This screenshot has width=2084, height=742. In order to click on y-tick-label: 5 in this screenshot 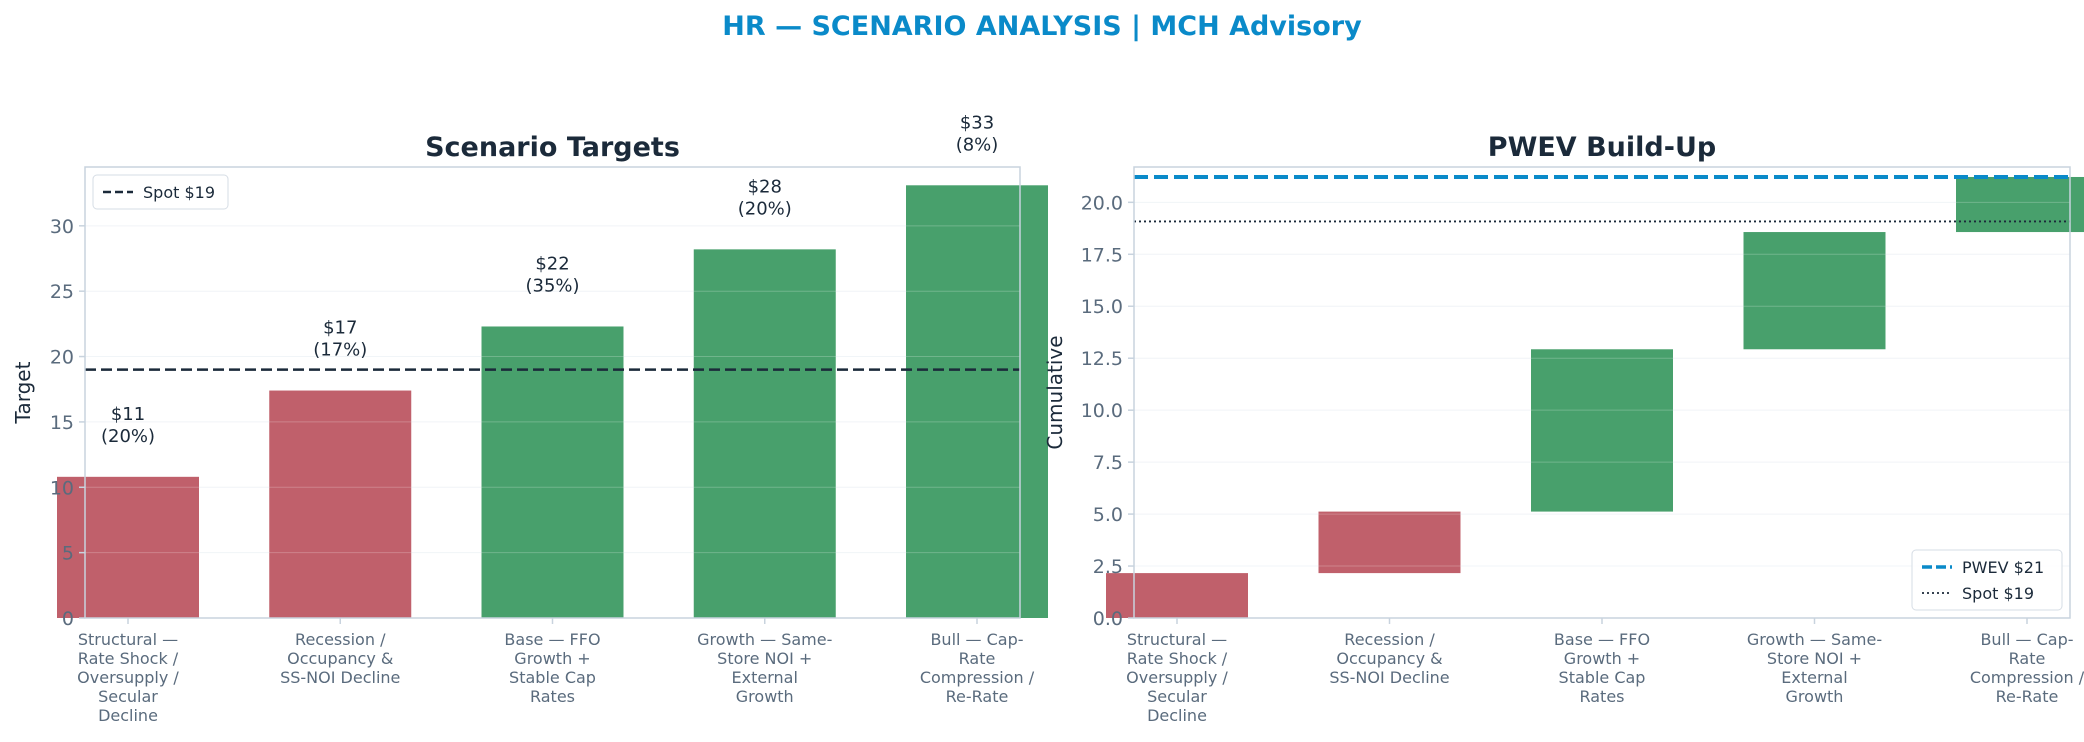, I will do `click(68, 554)`.